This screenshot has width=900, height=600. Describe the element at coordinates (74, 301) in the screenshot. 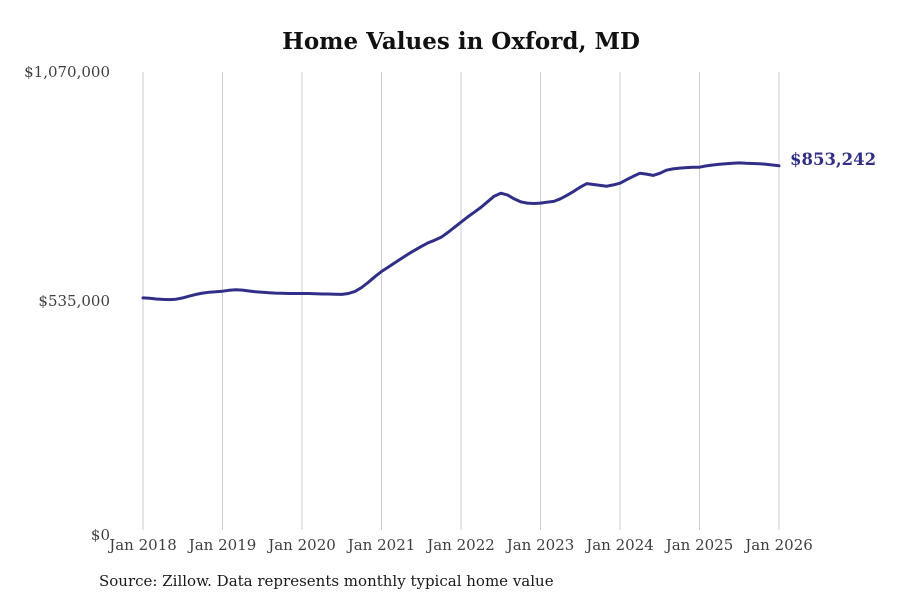

I see `y-axis-tick-535000: $535,000` at that location.